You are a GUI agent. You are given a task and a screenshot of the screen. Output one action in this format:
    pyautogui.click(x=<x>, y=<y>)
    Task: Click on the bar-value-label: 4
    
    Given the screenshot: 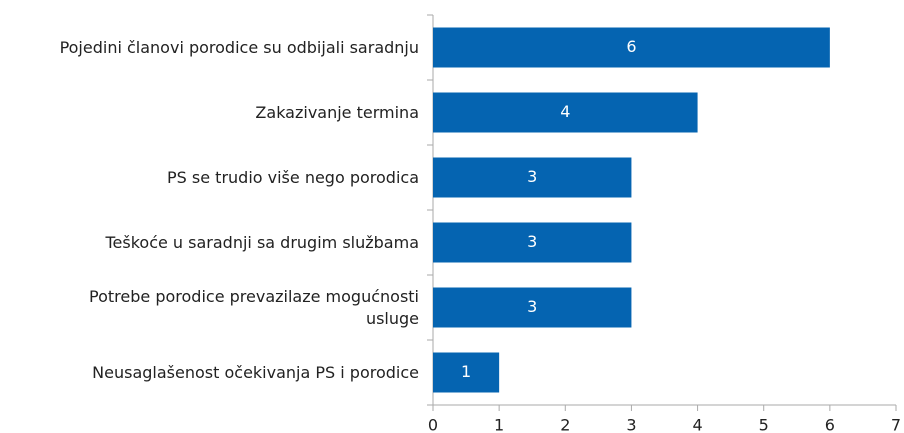 What is the action you would take?
    pyautogui.click(x=565, y=111)
    